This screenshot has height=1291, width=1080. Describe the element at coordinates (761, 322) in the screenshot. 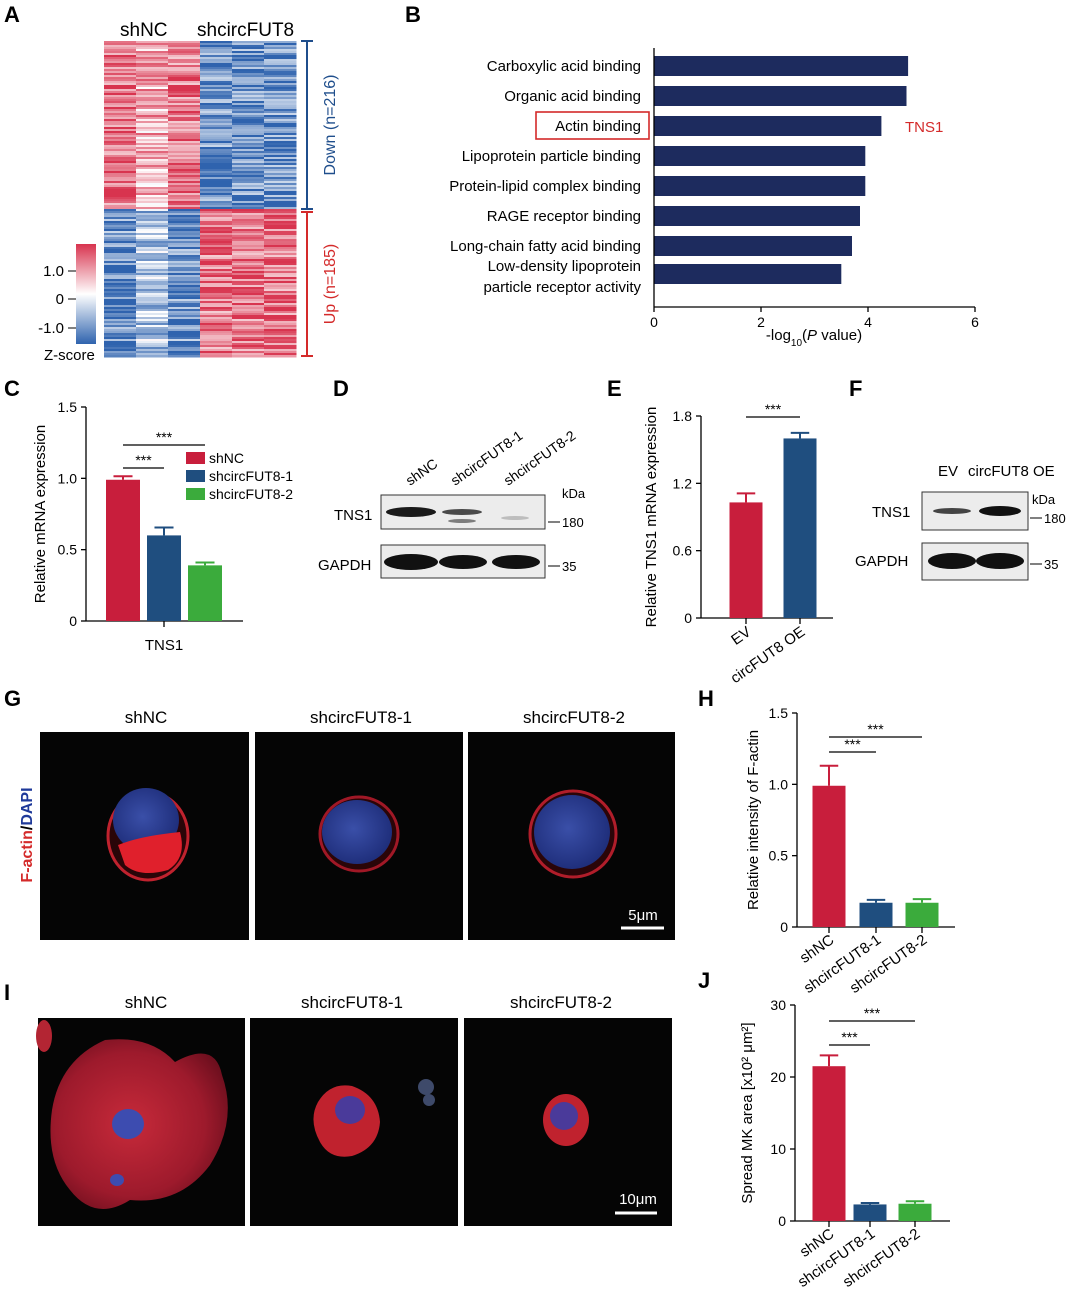

I see `x-tick-label: 2` at that location.